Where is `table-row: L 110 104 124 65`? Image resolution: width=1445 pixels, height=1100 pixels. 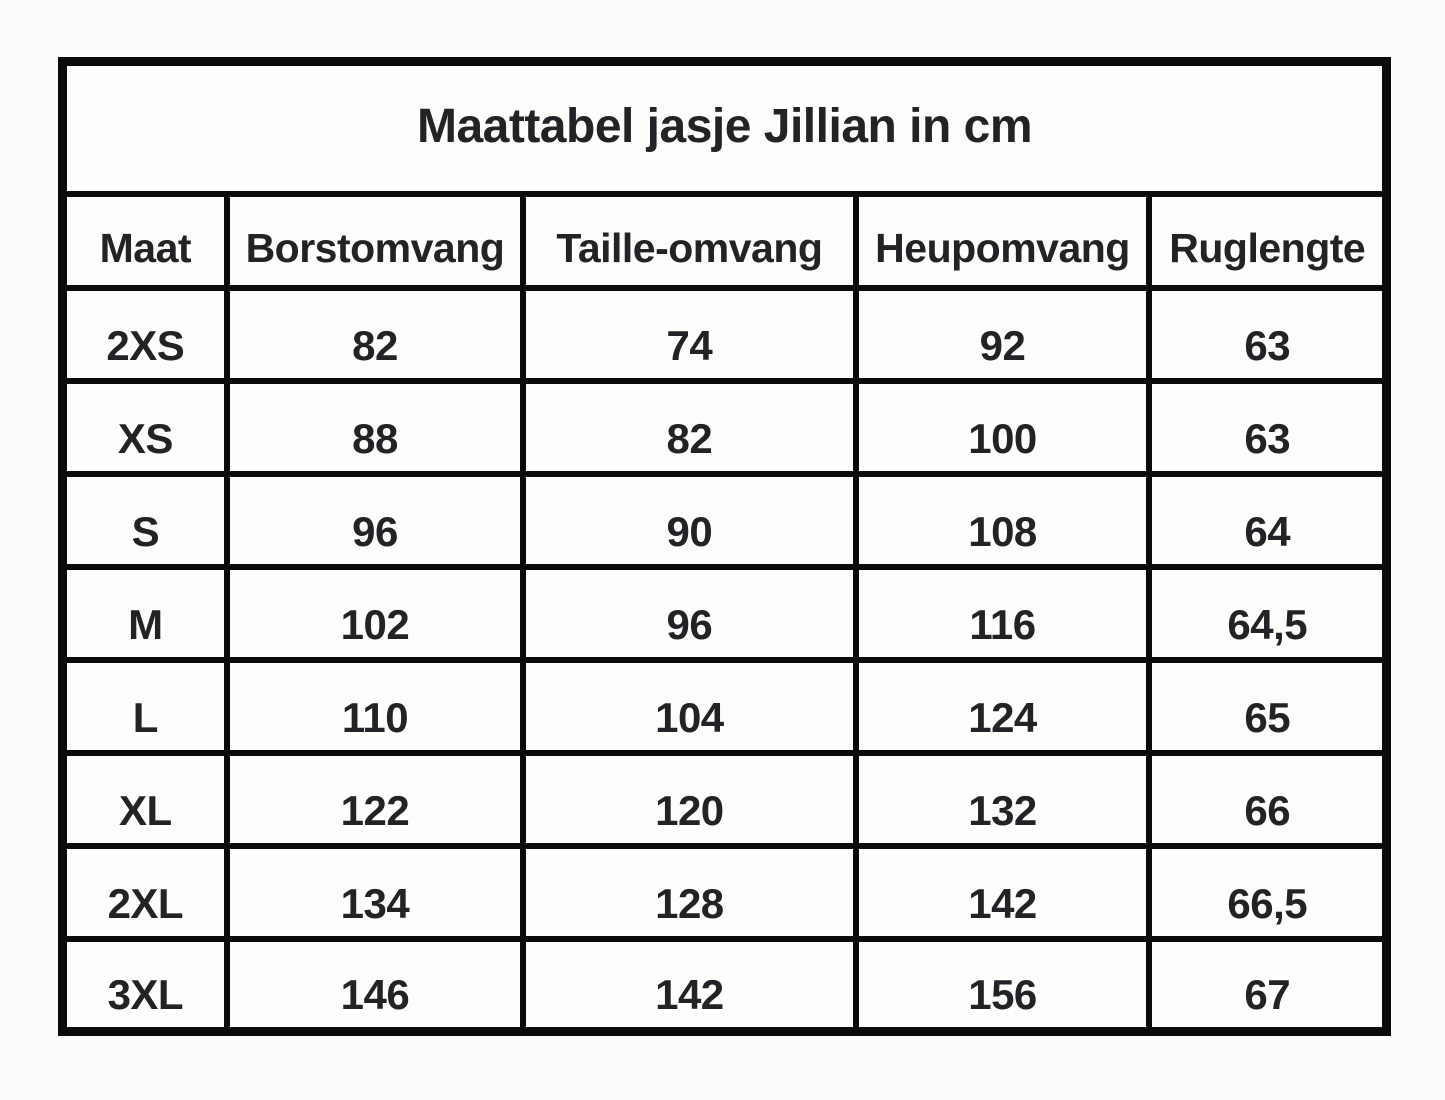
table-row: L 110 104 124 65 is located at coordinates (724, 706).